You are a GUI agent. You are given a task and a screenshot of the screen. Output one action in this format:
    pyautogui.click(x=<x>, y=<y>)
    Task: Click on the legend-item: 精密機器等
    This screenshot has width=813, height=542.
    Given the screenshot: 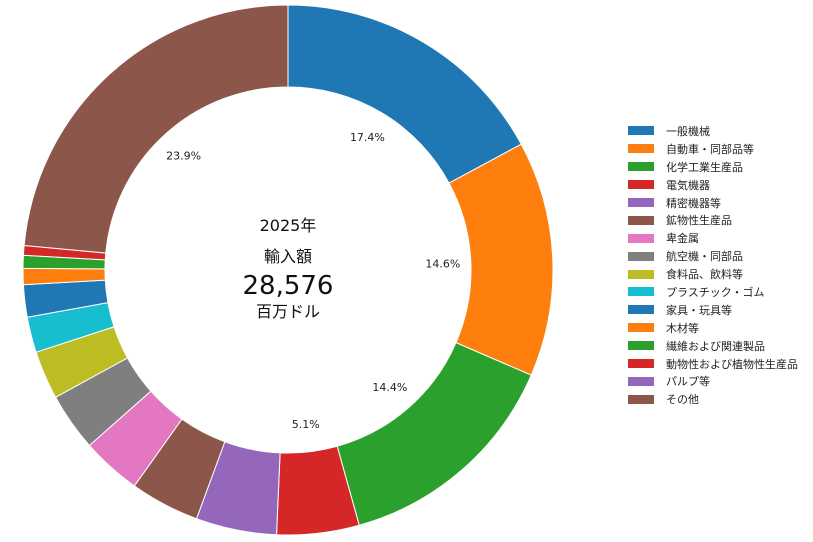 What is the action you would take?
    pyautogui.click(x=713, y=203)
    